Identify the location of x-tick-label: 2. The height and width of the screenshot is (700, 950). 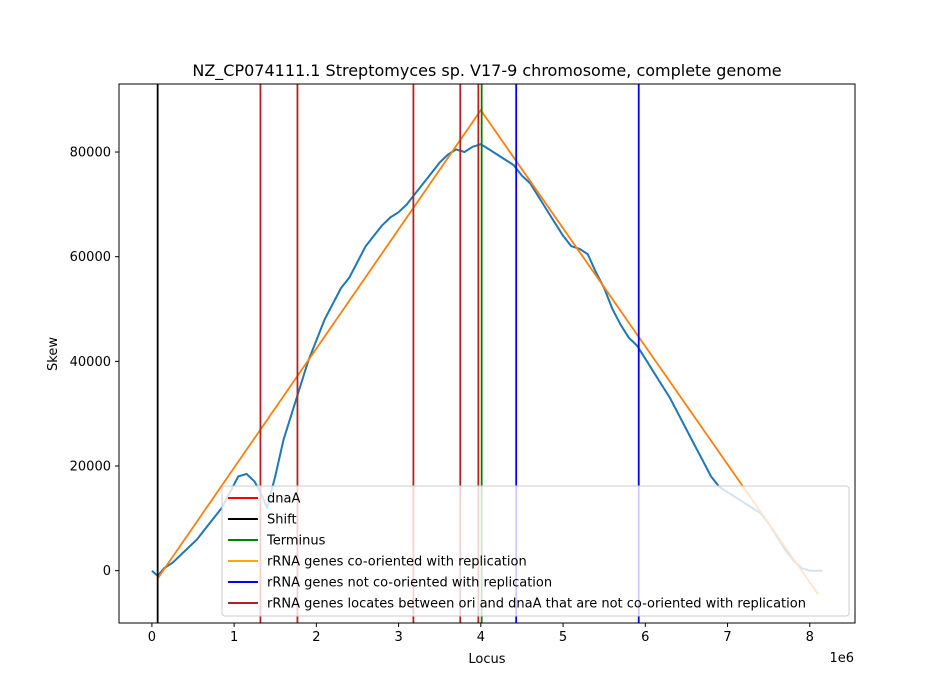
(316, 637).